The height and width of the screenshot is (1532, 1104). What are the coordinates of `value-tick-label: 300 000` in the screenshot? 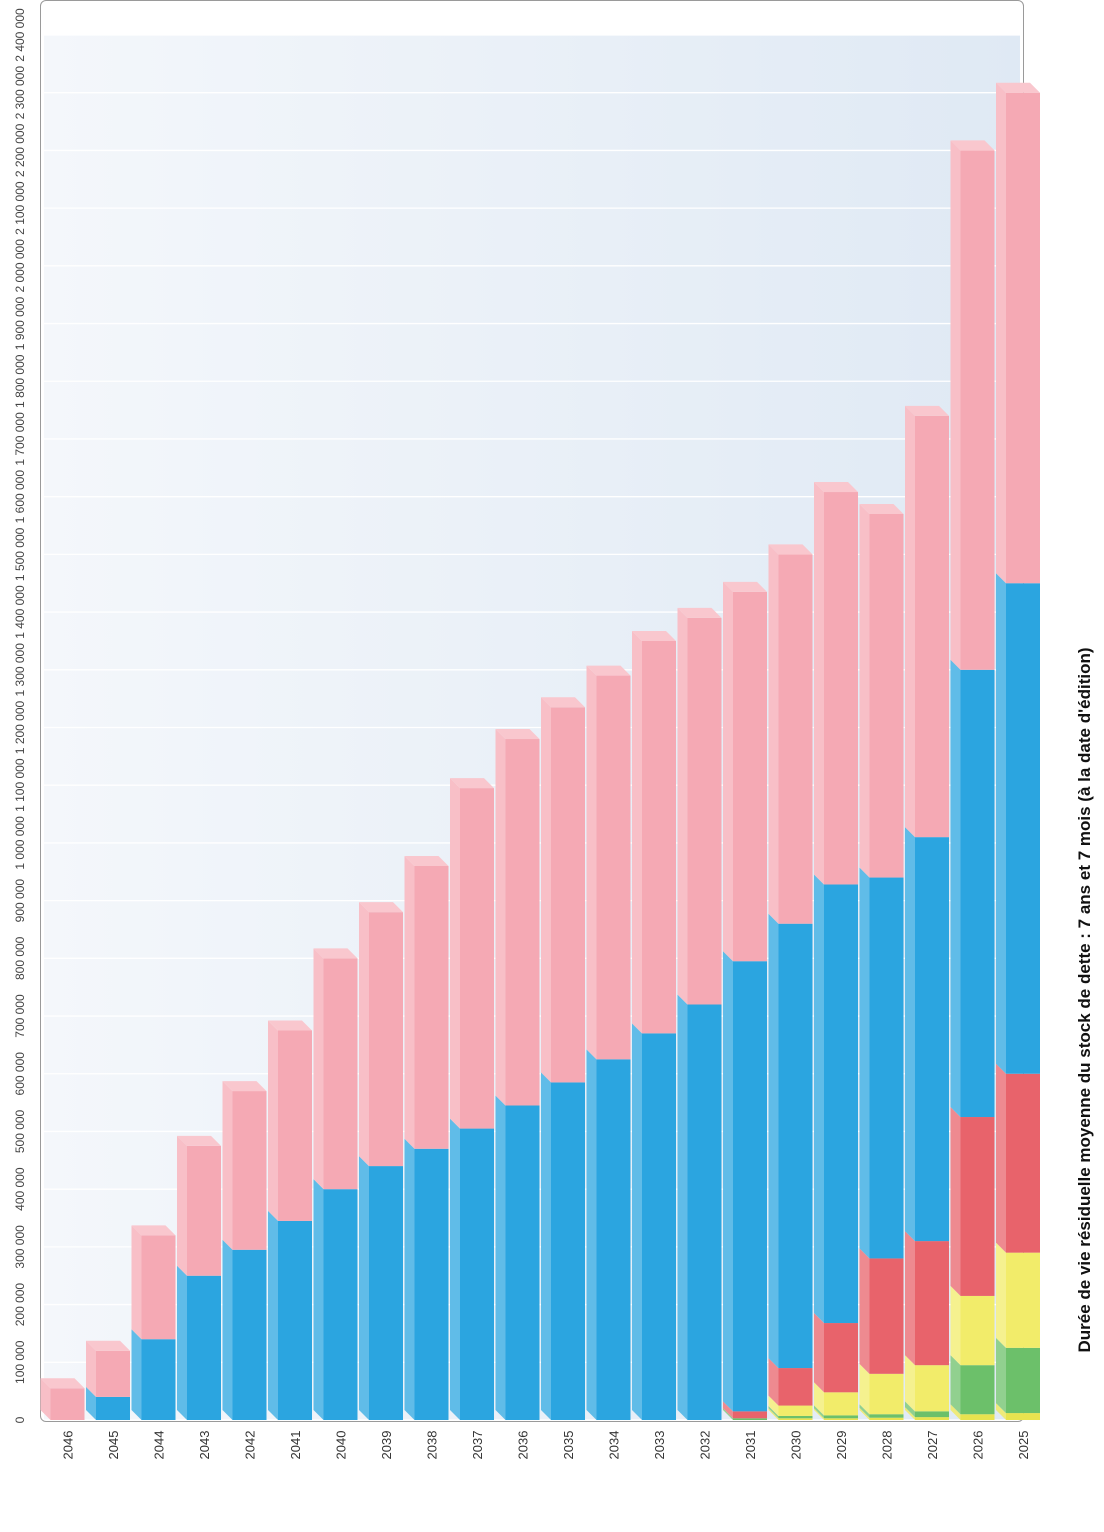 It's located at (20, 1247).